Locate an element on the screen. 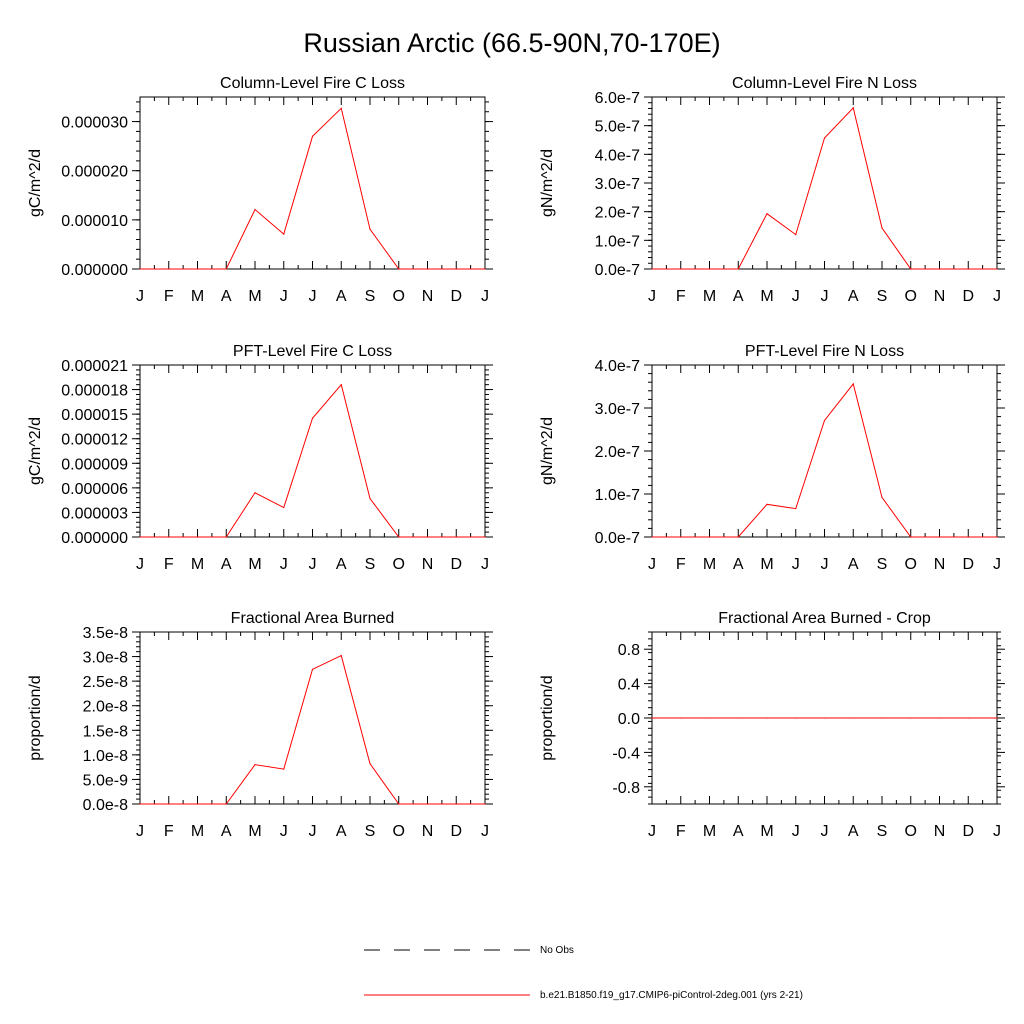 The width and height of the screenshot is (1024, 1024). y-tick-label: 0.000003 is located at coordinates (94, 513).